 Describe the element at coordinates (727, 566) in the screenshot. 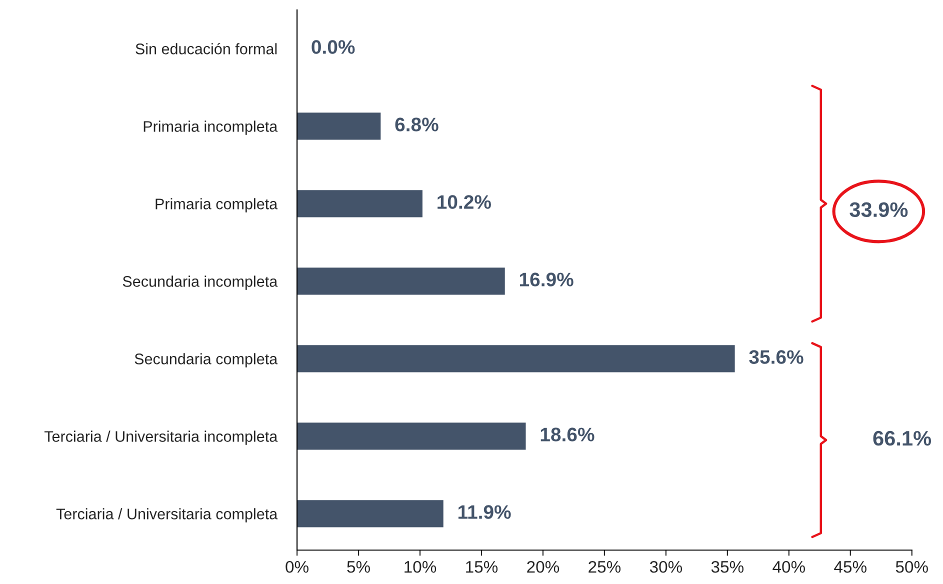

I see `x-tick-label: 35%` at that location.